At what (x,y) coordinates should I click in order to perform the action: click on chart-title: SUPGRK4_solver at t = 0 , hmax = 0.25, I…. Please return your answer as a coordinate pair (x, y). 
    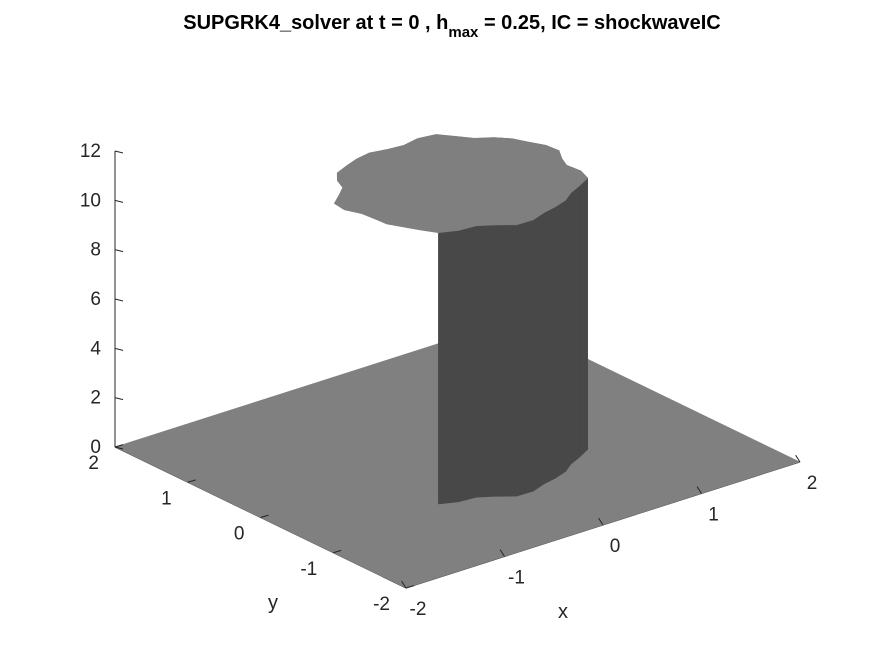
    Looking at the image, I should click on (452, 26).